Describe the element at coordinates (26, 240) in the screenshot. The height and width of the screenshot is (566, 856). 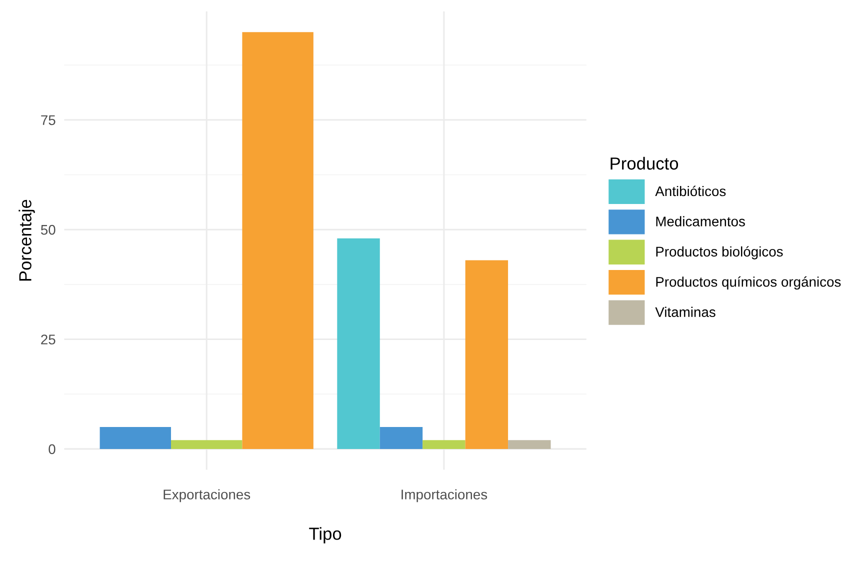
I see `y-axis-title: Porcentaje` at that location.